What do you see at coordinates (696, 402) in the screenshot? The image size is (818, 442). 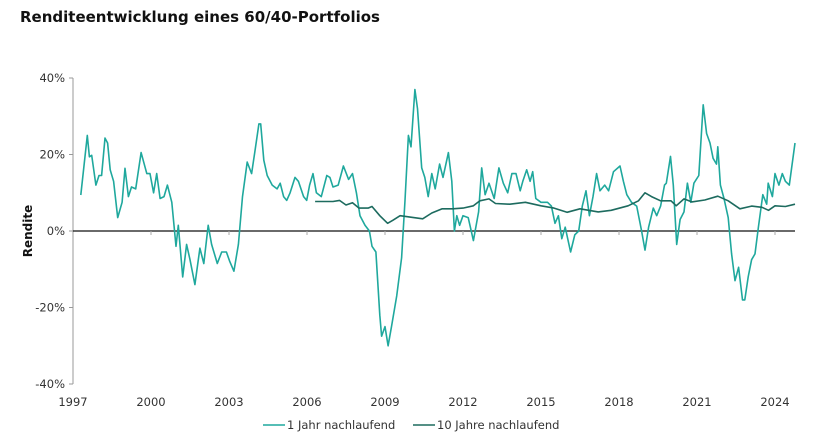 I see `x-tick-label: 2021` at bounding box center [696, 402].